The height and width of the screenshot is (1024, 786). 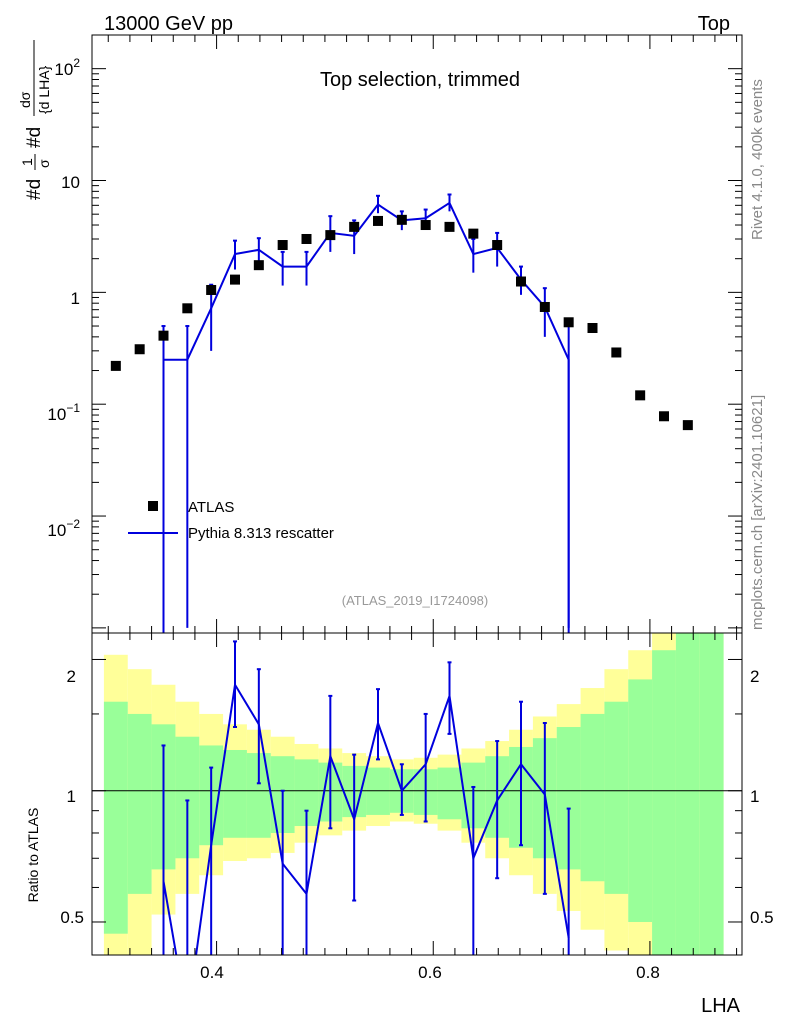 What do you see at coordinates (762, 917) in the screenshot?
I see `ratio-ytick-label-right: 0.5` at bounding box center [762, 917].